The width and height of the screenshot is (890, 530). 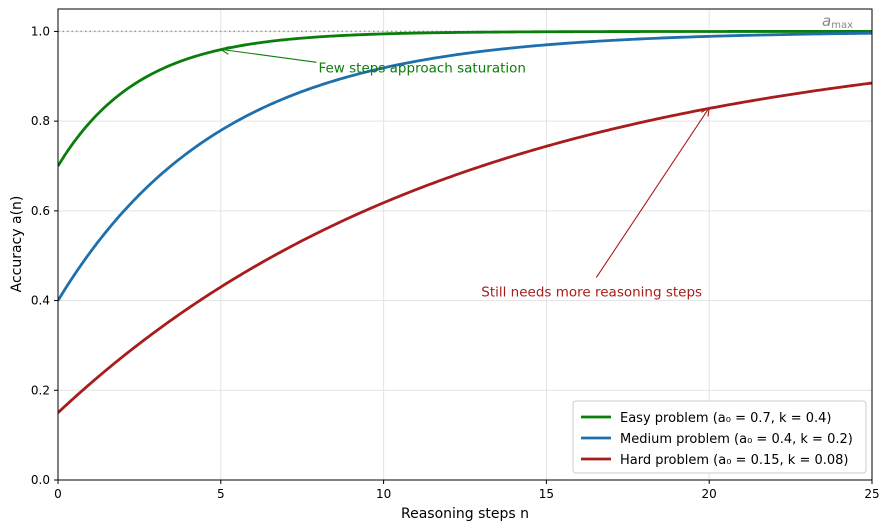 I want to click on x-tick-label: 0, so click(x=58, y=494).